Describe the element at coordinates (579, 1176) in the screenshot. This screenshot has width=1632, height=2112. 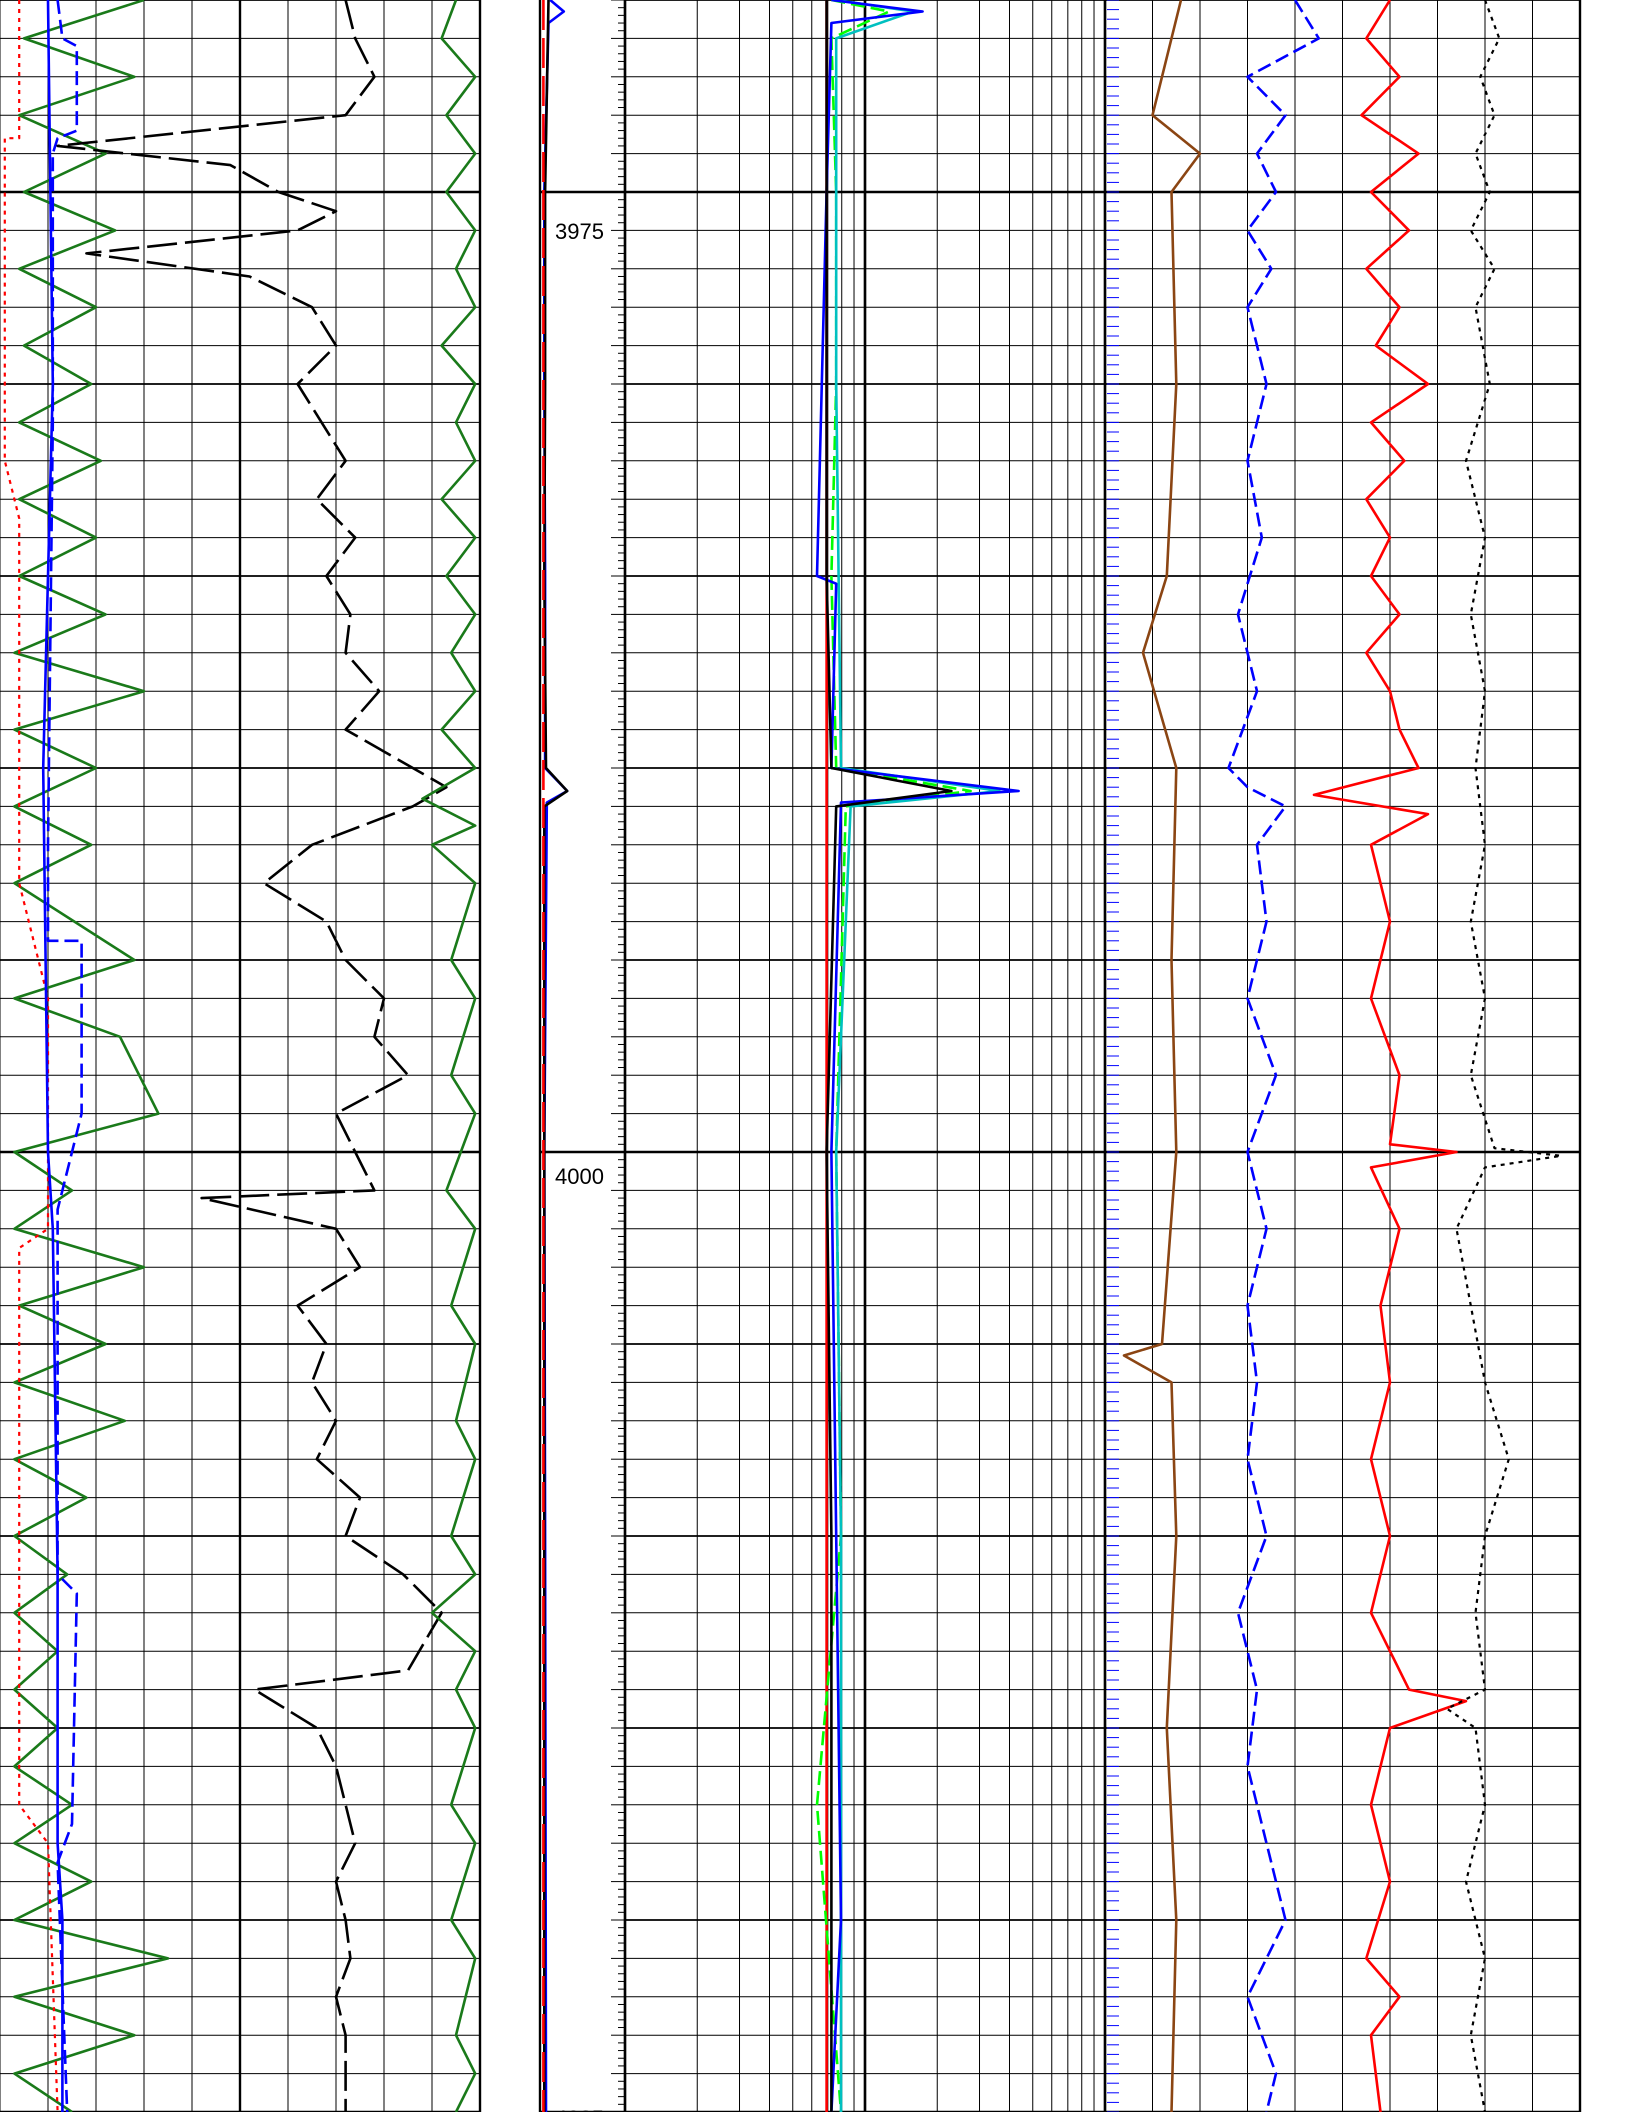
I see `depth-tick-label: 4000` at that location.